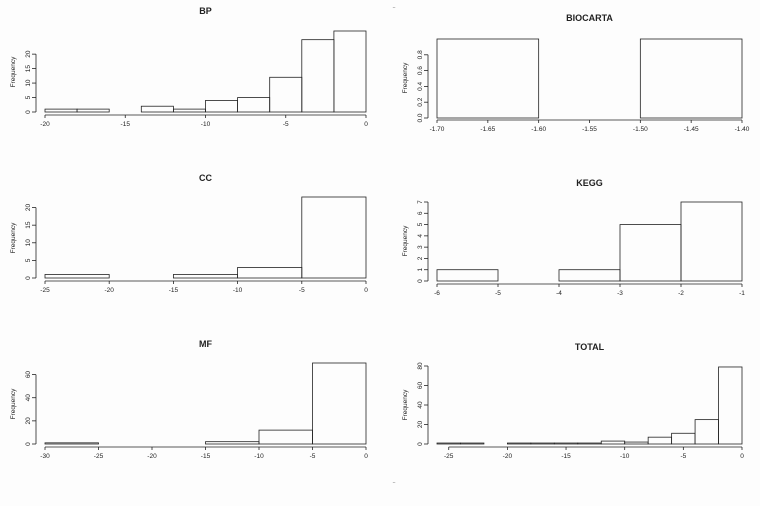 This screenshot has width=760, height=506. What do you see at coordinates (420, 444) in the screenshot?
I see `total-ytick-label: 0` at bounding box center [420, 444].